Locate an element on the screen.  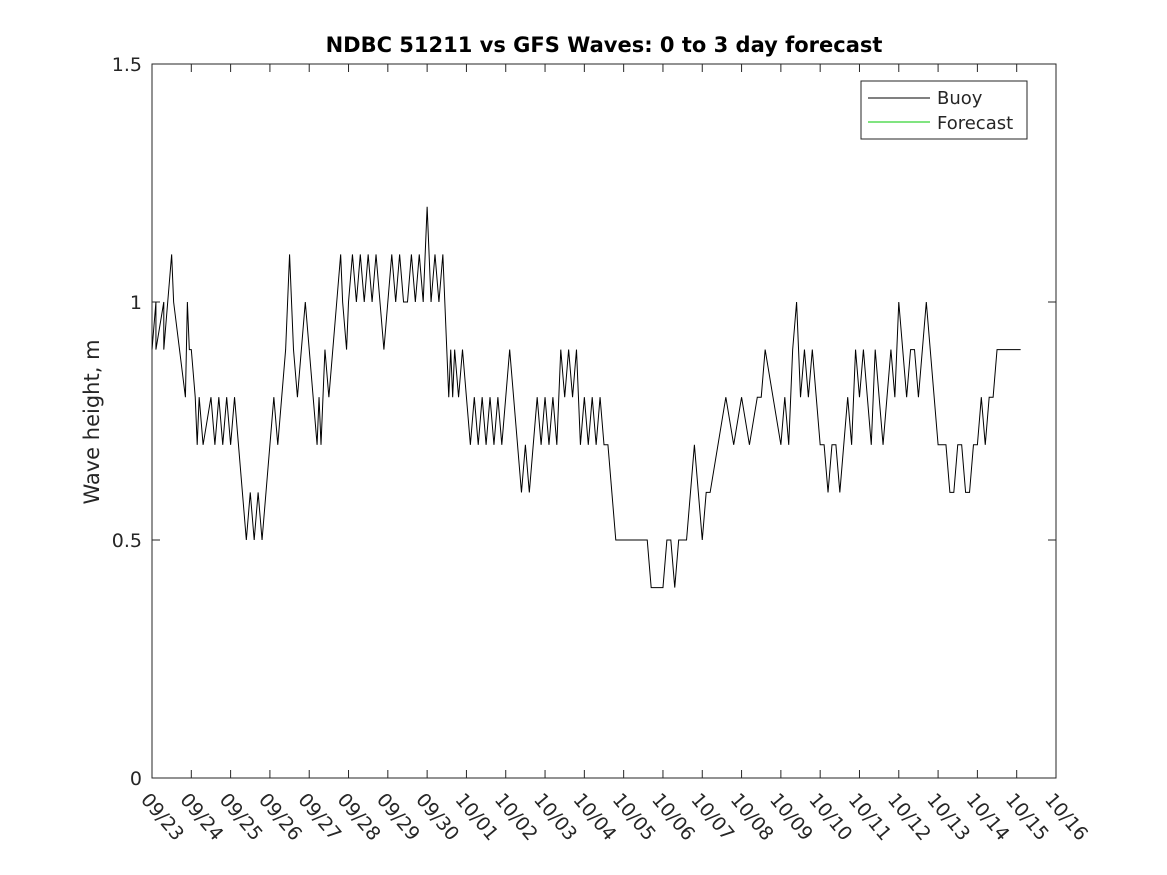
x-tick-label: 10/15 is located at coordinates (1027, 817).